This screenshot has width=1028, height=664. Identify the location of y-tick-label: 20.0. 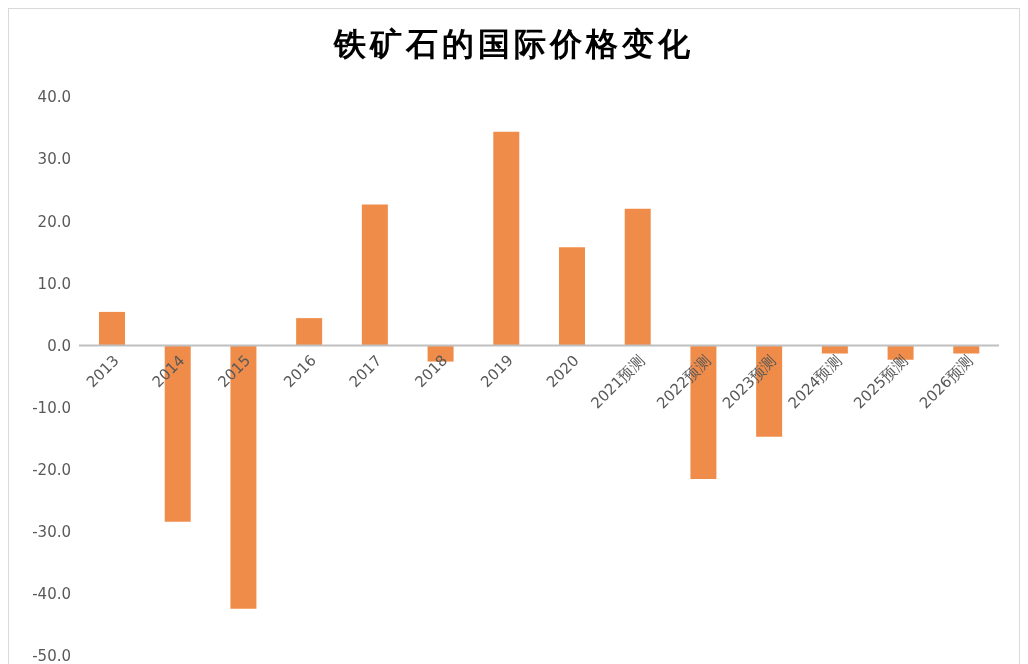
(54, 221).